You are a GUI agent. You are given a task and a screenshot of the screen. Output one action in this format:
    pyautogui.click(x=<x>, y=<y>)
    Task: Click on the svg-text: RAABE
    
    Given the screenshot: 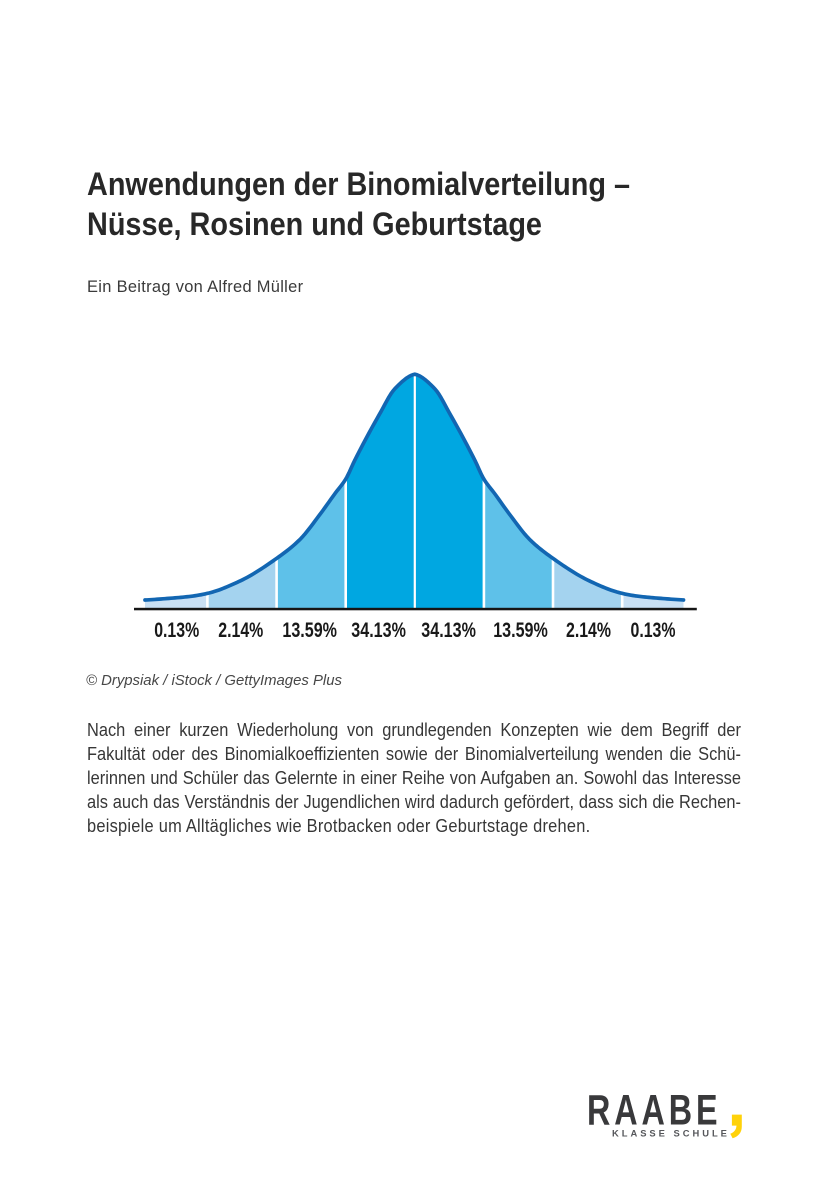 What is the action you would take?
    pyautogui.click(x=654, y=1111)
    